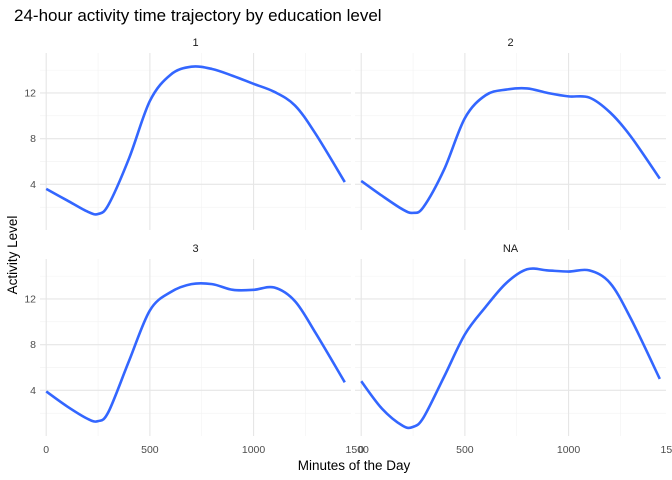 The width and height of the screenshot is (672, 480). Describe the element at coordinates (354, 465) in the screenshot. I see `x-axis-title: Minutes of the Day` at that location.